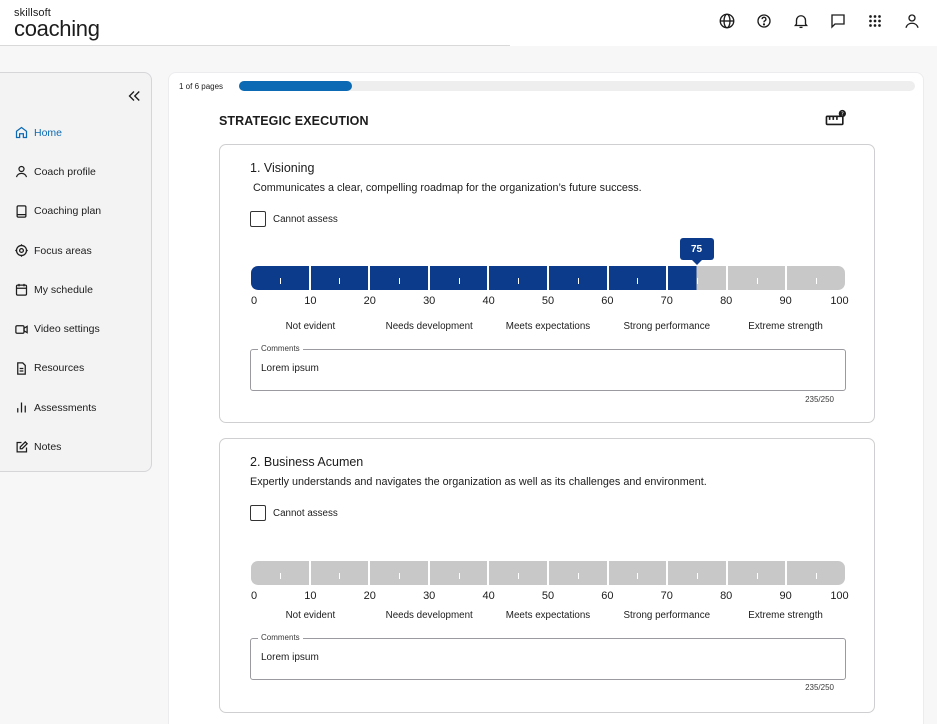 The height and width of the screenshot is (724, 937). I want to click on sidebar-item-video-settings: Video settings, so click(76, 328).